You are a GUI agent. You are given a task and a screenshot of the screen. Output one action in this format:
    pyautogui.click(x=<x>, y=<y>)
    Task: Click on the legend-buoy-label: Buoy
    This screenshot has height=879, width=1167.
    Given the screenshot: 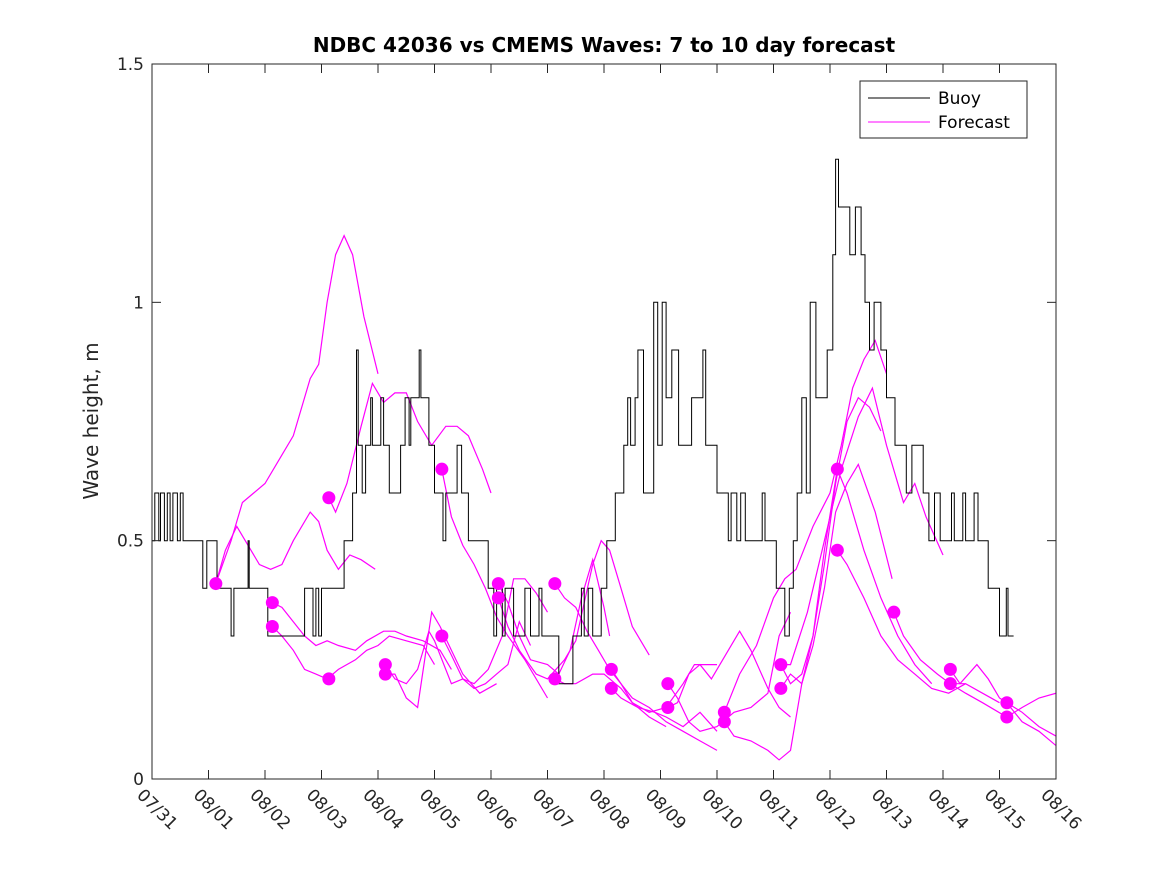 What is the action you would take?
    pyautogui.click(x=959, y=99)
    